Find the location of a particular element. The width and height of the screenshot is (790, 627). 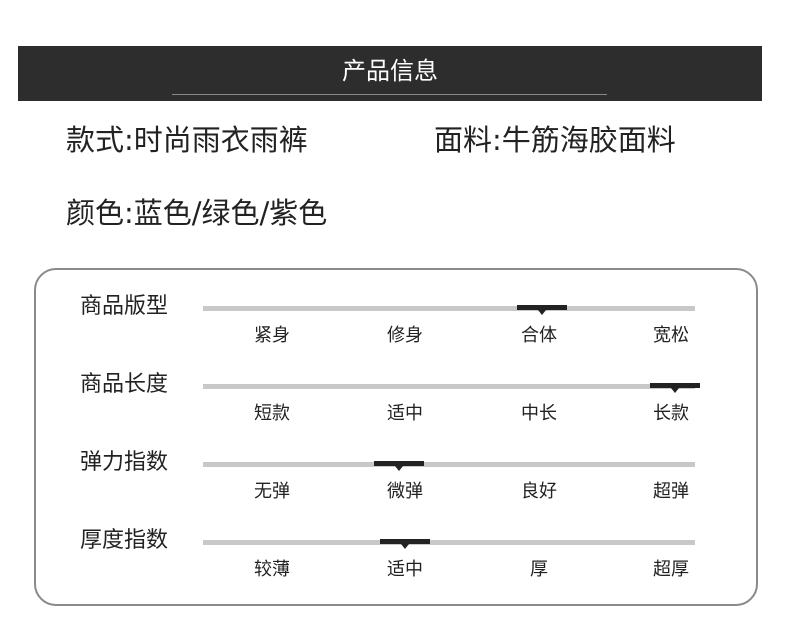

scale-option: 长款 is located at coordinates (671, 413).